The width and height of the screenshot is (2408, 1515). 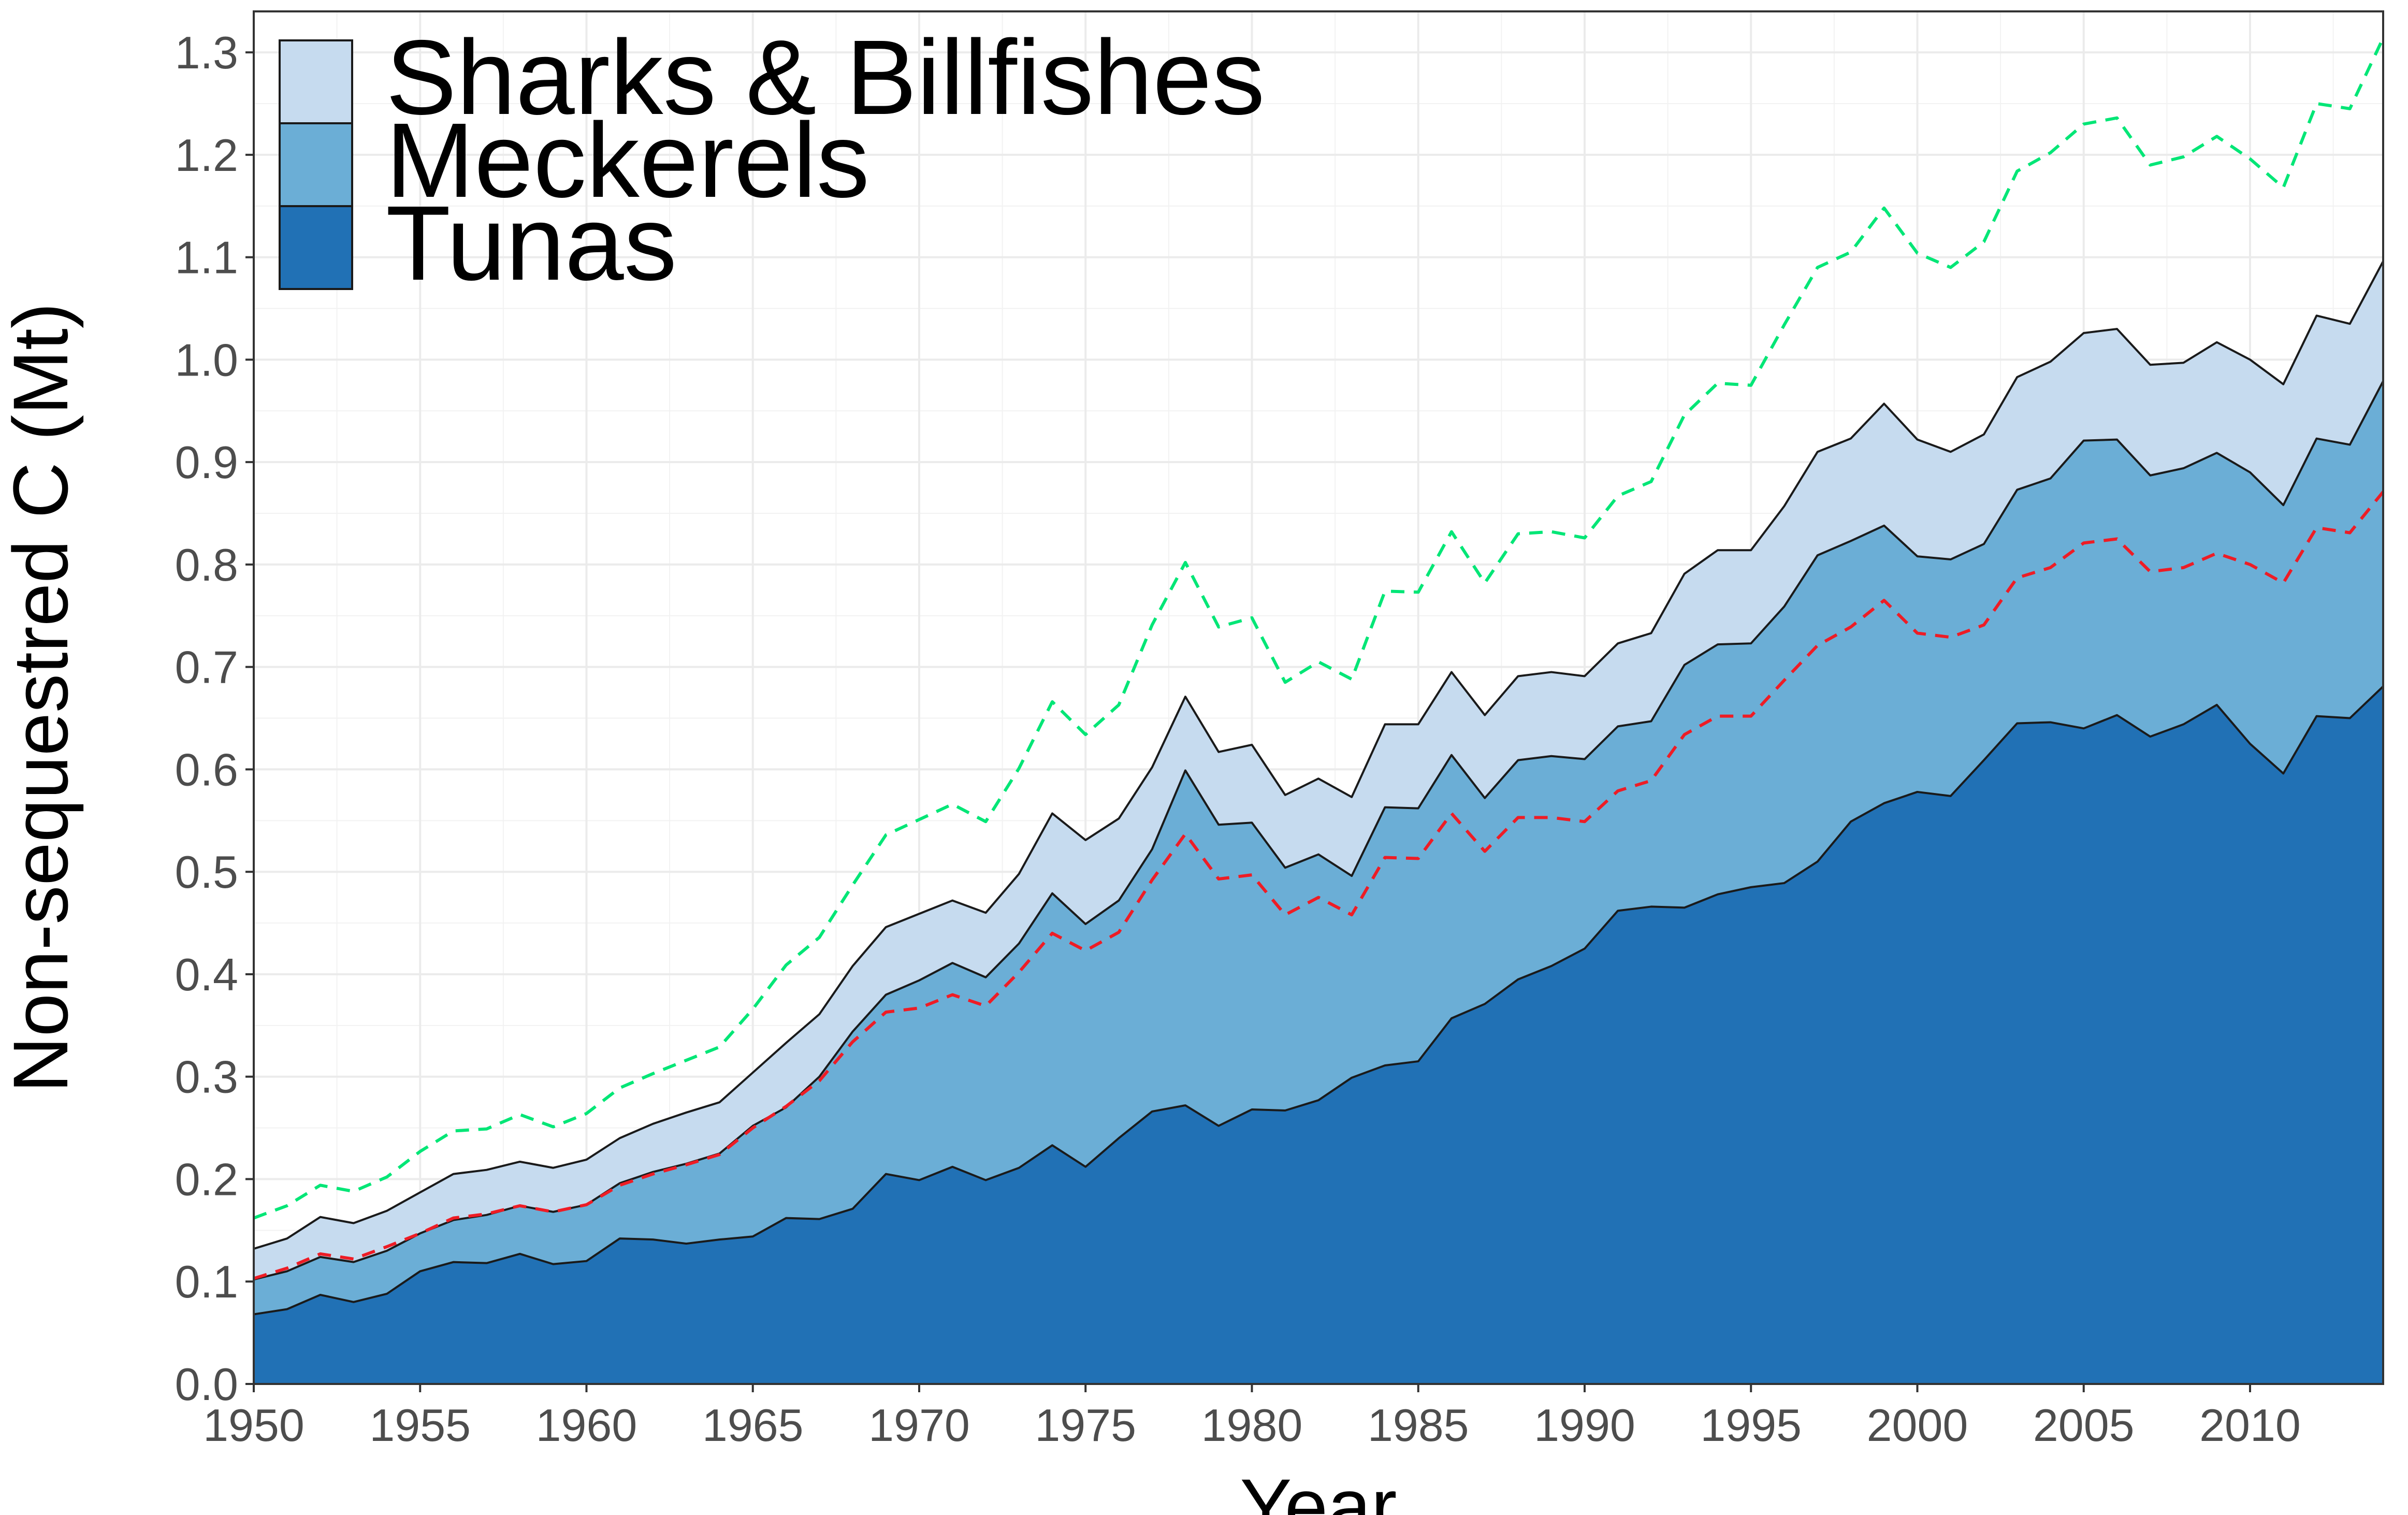 What do you see at coordinates (42, 698) in the screenshot?
I see `y-axis-title: Non-sequestred C (Mt)` at bounding box center [42, 698].